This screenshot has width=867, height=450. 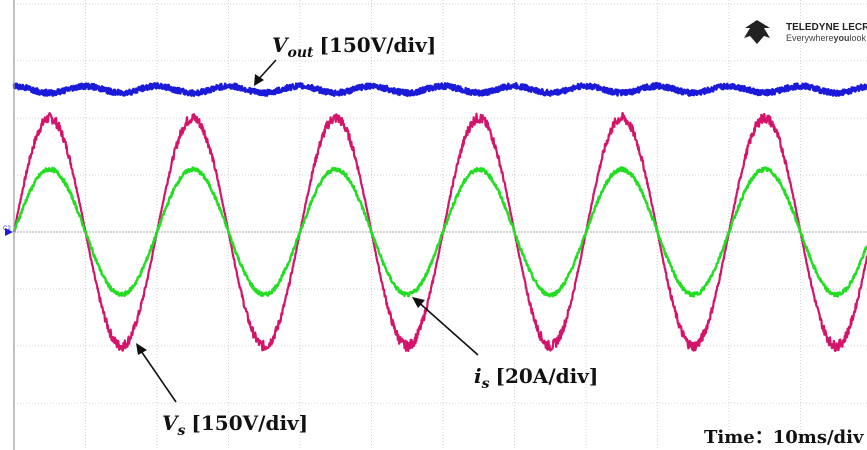 I want to click on teledyne-logo: TELEDYNE LECROY Everywhereyoulook, so click(x=805, y=32).